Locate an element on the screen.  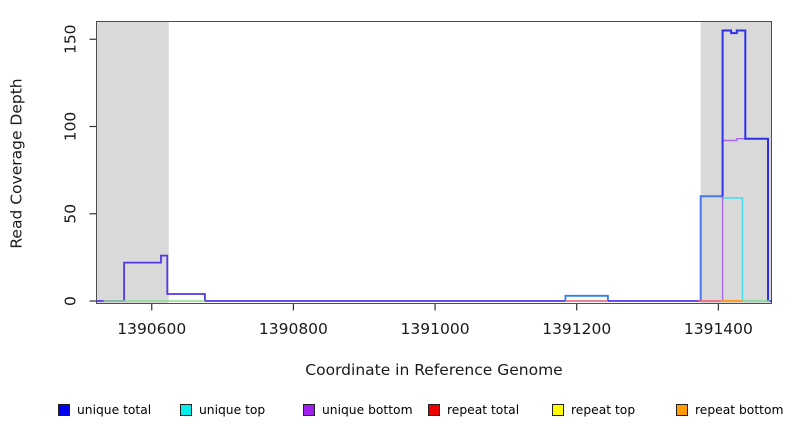
y-axis-title: Read Coverage Depth is located at coordinates (16, 163).